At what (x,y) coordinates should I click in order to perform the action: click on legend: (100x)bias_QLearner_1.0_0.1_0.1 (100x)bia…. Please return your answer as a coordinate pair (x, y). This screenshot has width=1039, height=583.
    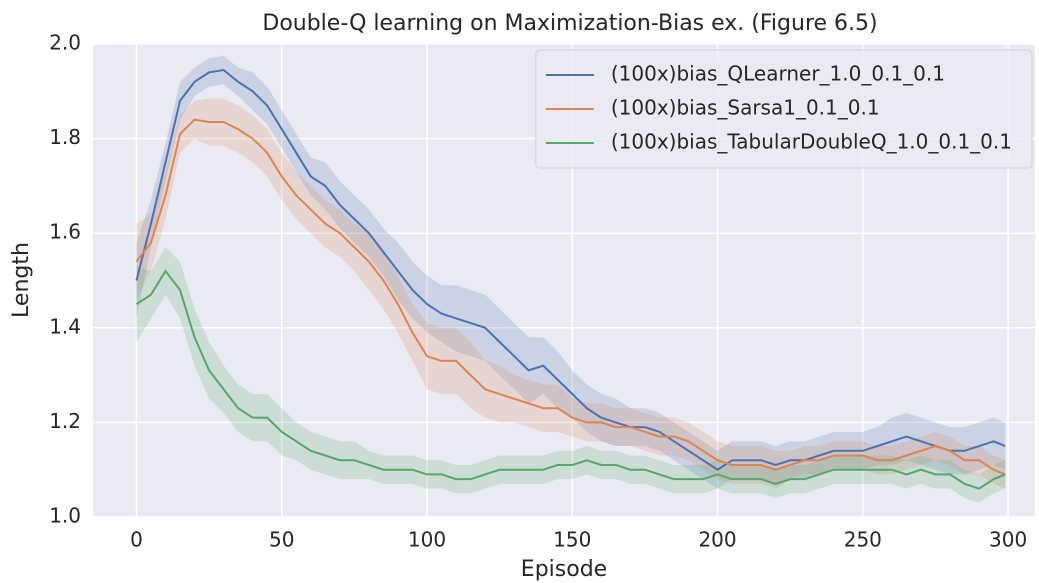
    Looking at the image, I should click on (784, 109).